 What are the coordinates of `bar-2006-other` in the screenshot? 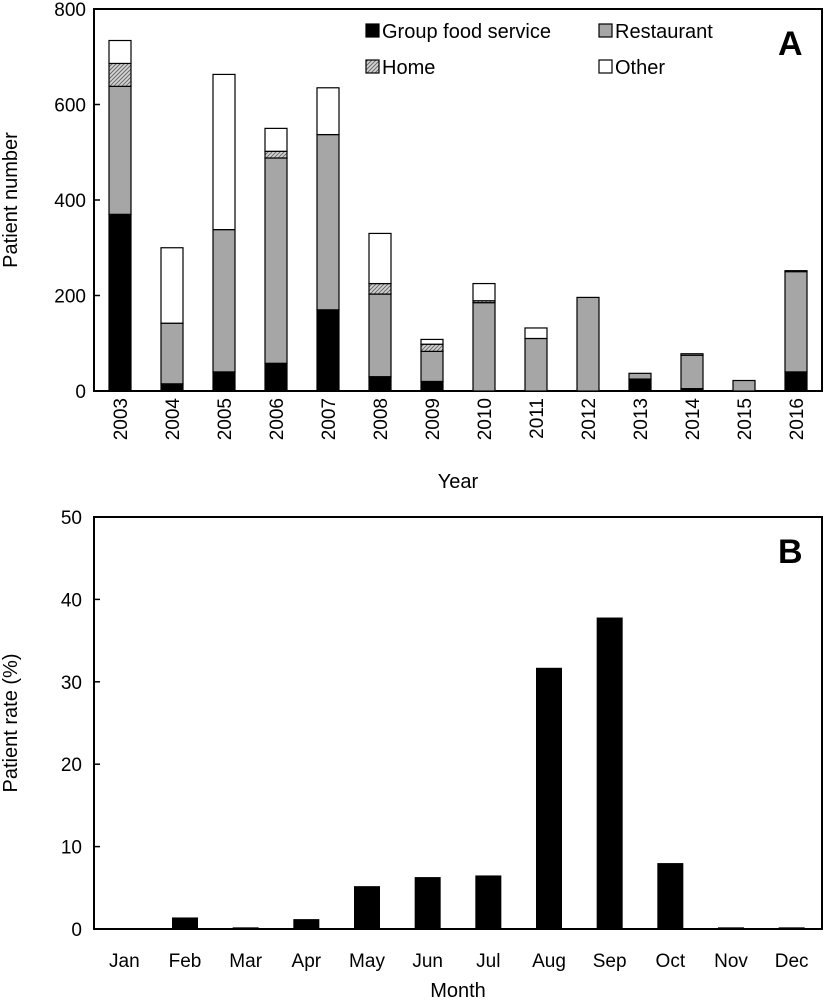 It's located at (276, 139).